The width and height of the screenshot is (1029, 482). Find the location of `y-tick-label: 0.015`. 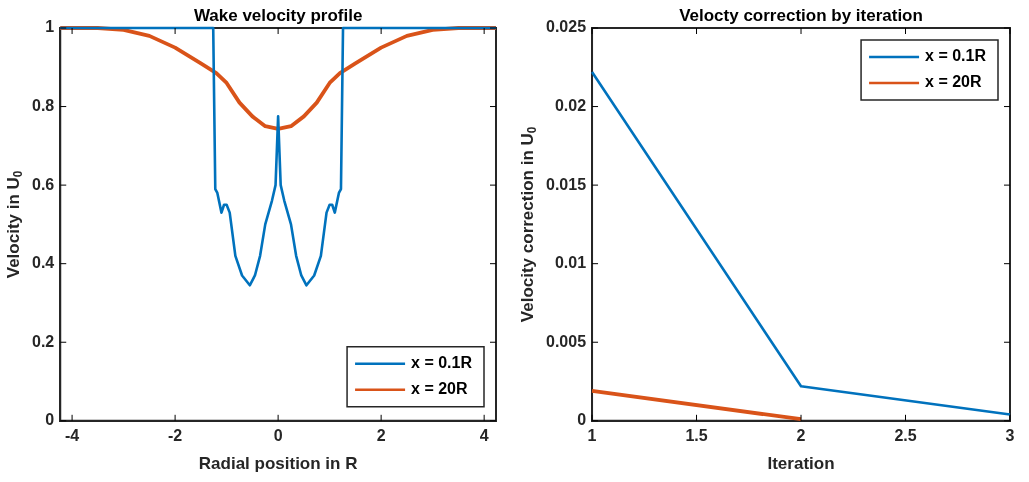

y-tick-label: 0.015 is located at coordinates (566, 184).